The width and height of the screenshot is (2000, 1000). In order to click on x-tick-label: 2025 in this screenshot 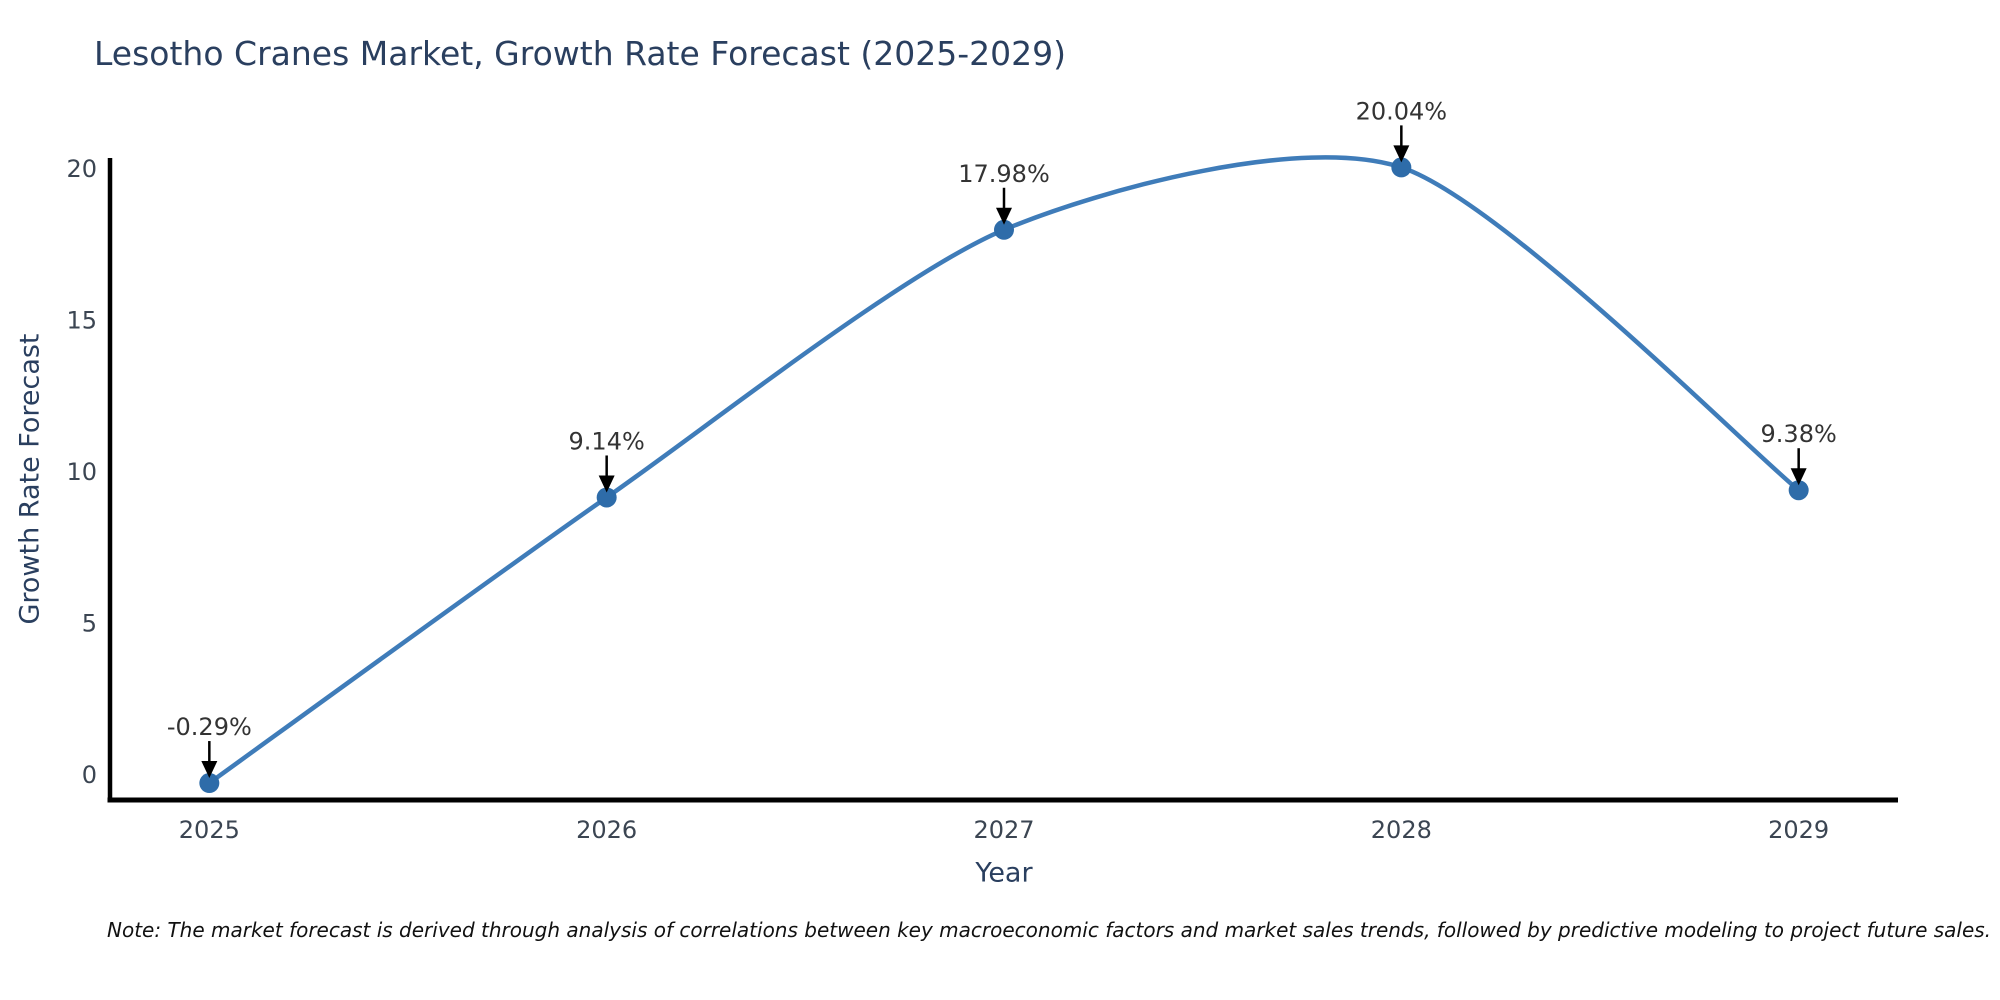, I will do `click(209, 830)`.